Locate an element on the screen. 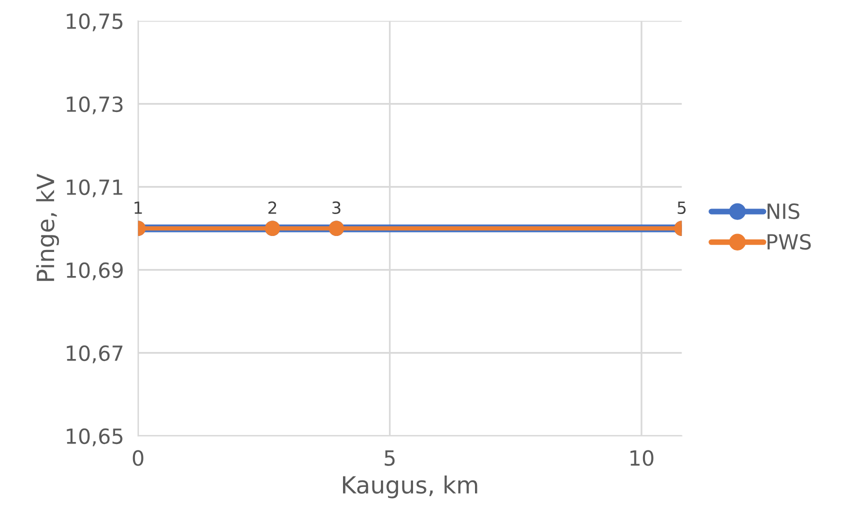  x-tick-label: 5 is located at coordinates (389, 458).